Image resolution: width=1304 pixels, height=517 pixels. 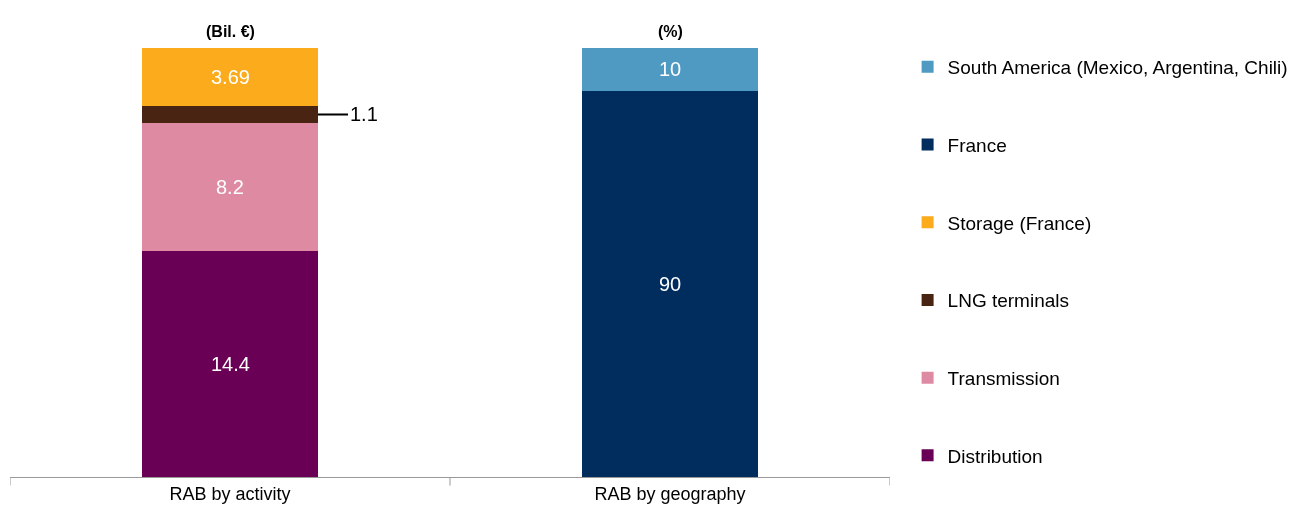 I want to click on data-label: 90, so click(x=670, y=284).